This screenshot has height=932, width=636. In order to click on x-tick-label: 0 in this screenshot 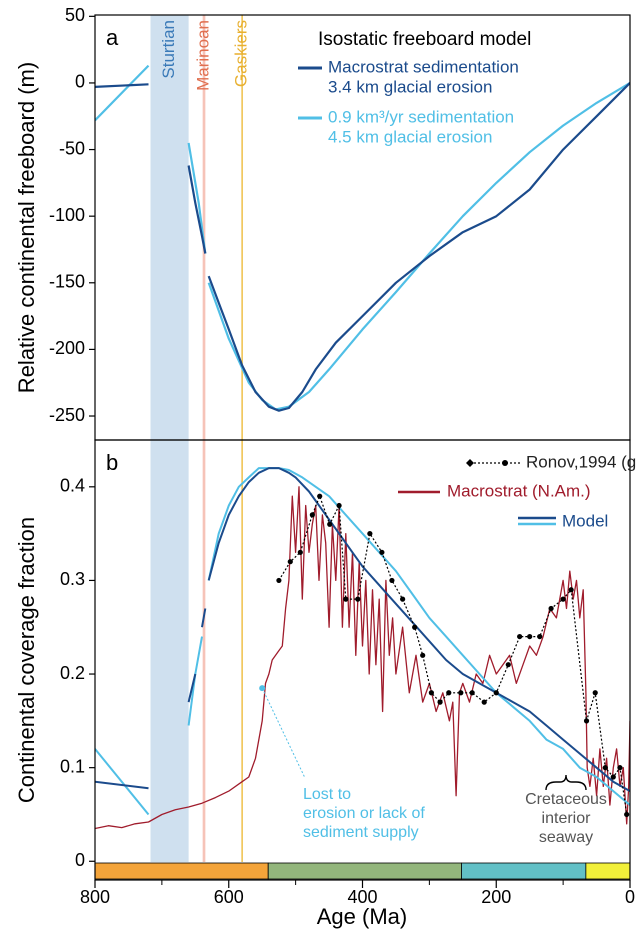, I will do `click(630, 897)`.